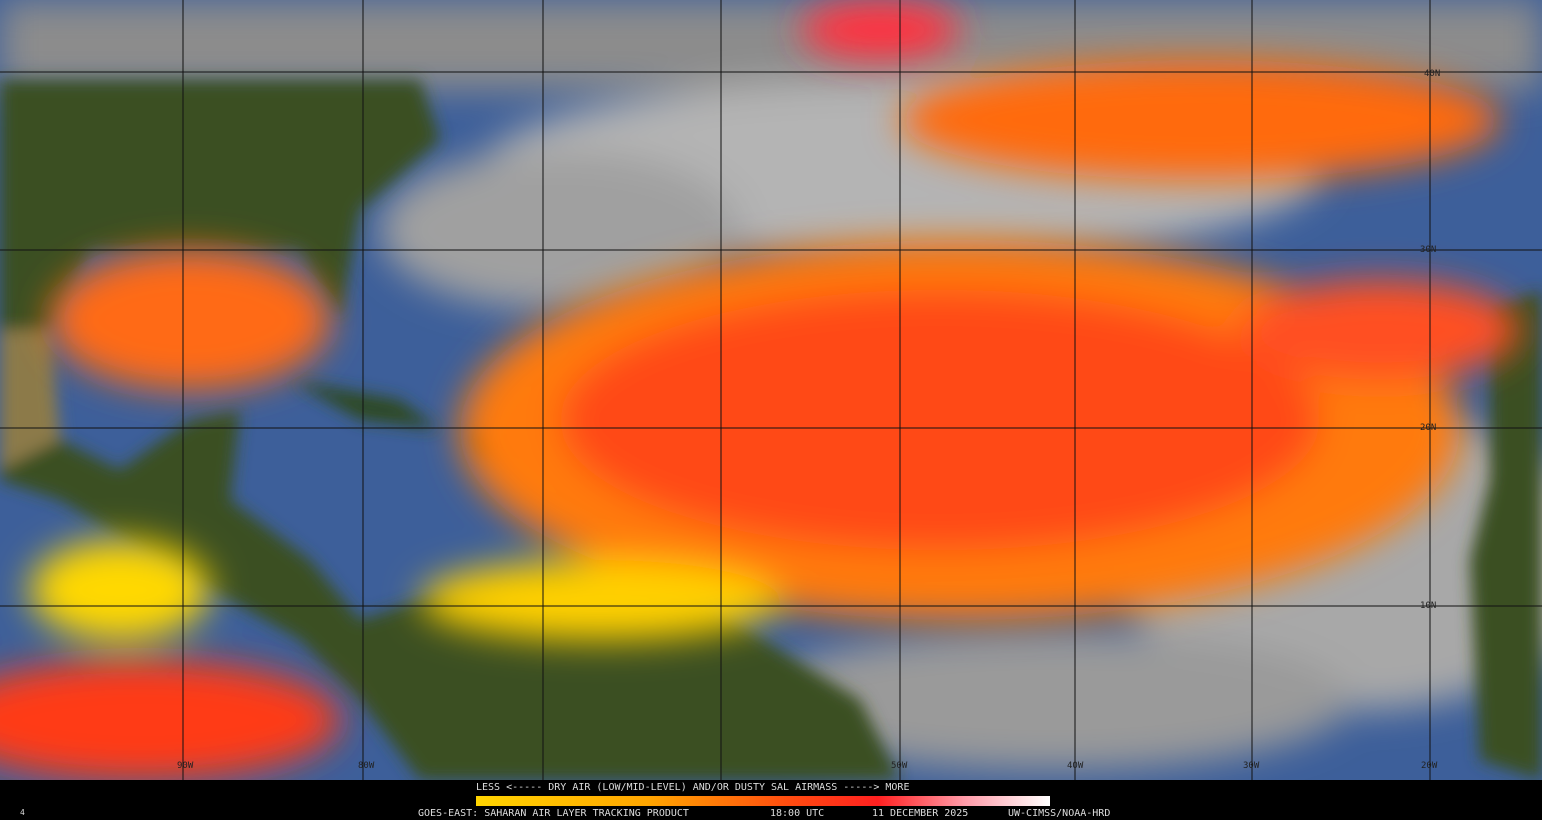 This screenshot has height=820, width=1542. Describe the element at coordinates (797, 813) in the screenshot. I see `time: 18:00 UTC` at that location.